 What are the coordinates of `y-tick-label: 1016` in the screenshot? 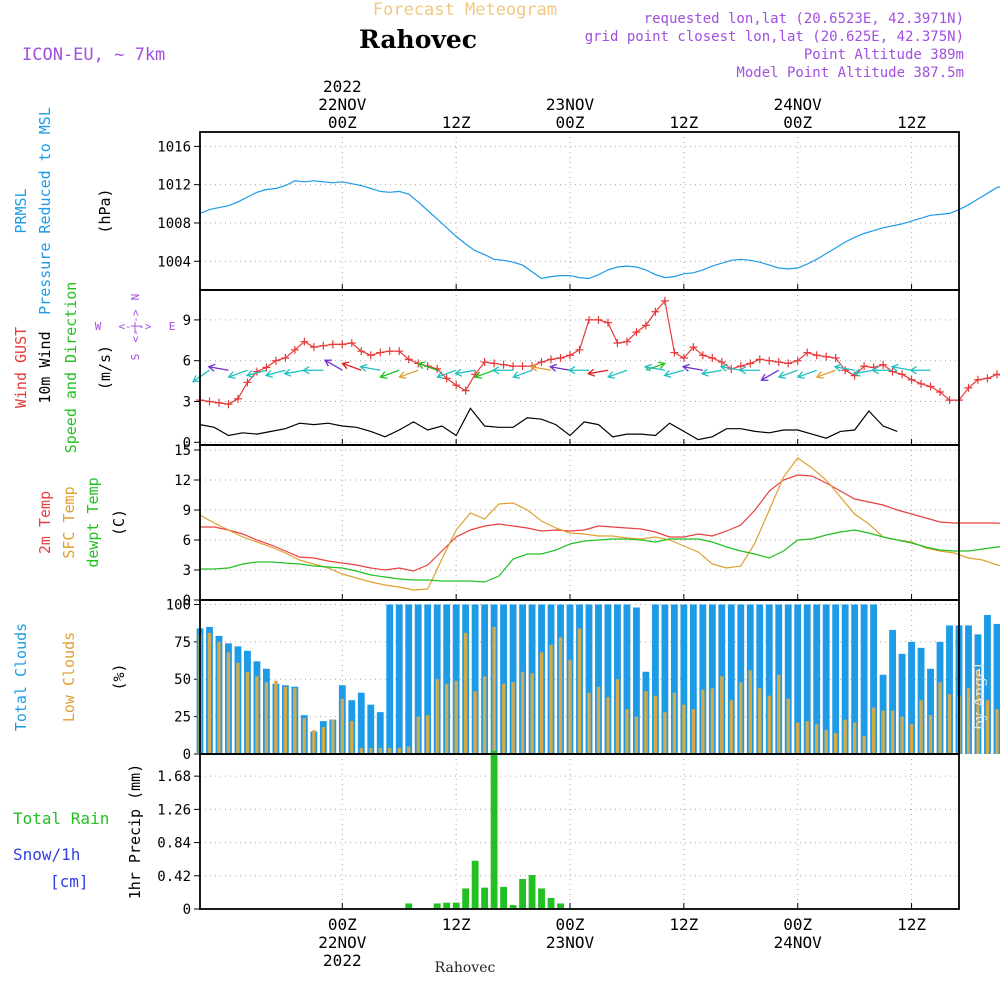 It's located at (174, 147).